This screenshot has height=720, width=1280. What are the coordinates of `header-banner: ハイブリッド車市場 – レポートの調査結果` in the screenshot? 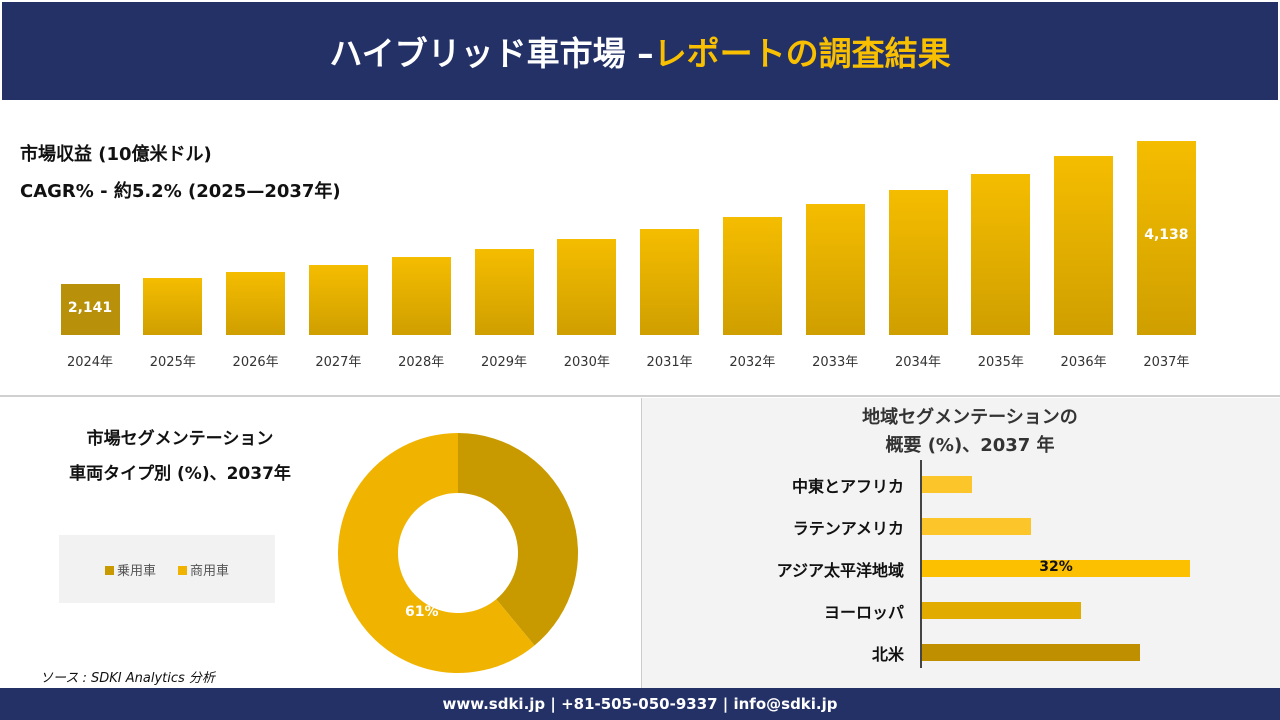 It's located at (640, 51).